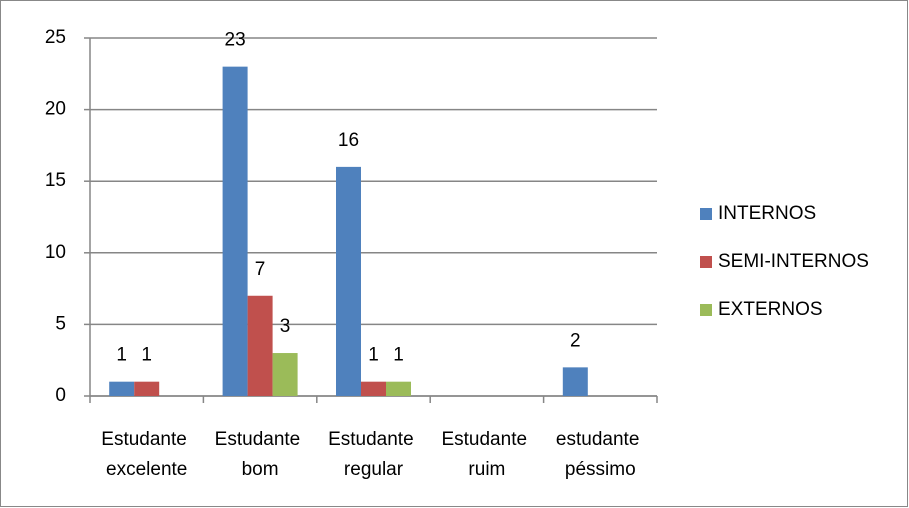  I want to click on y-tick-label: 0, so click(60, 395).